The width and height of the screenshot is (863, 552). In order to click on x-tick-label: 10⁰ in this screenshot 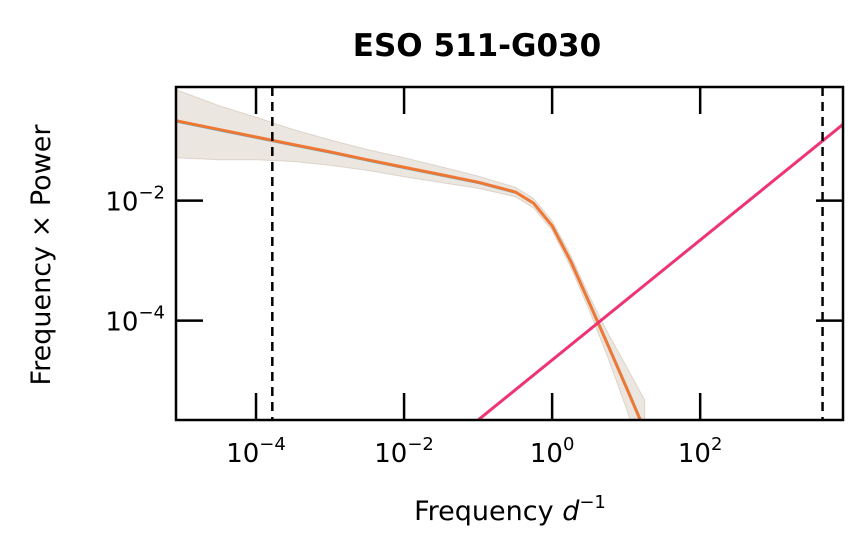, I will do `click(552, 451)`.